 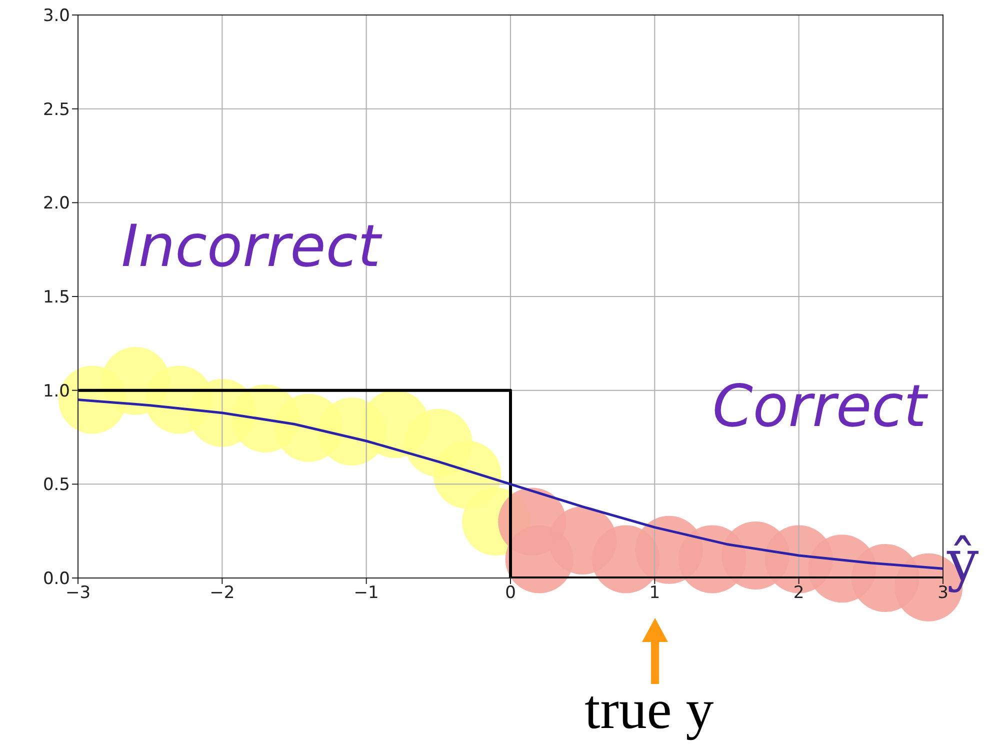 I want to click on x-tick-label: 0, so click(x=510, y=593).